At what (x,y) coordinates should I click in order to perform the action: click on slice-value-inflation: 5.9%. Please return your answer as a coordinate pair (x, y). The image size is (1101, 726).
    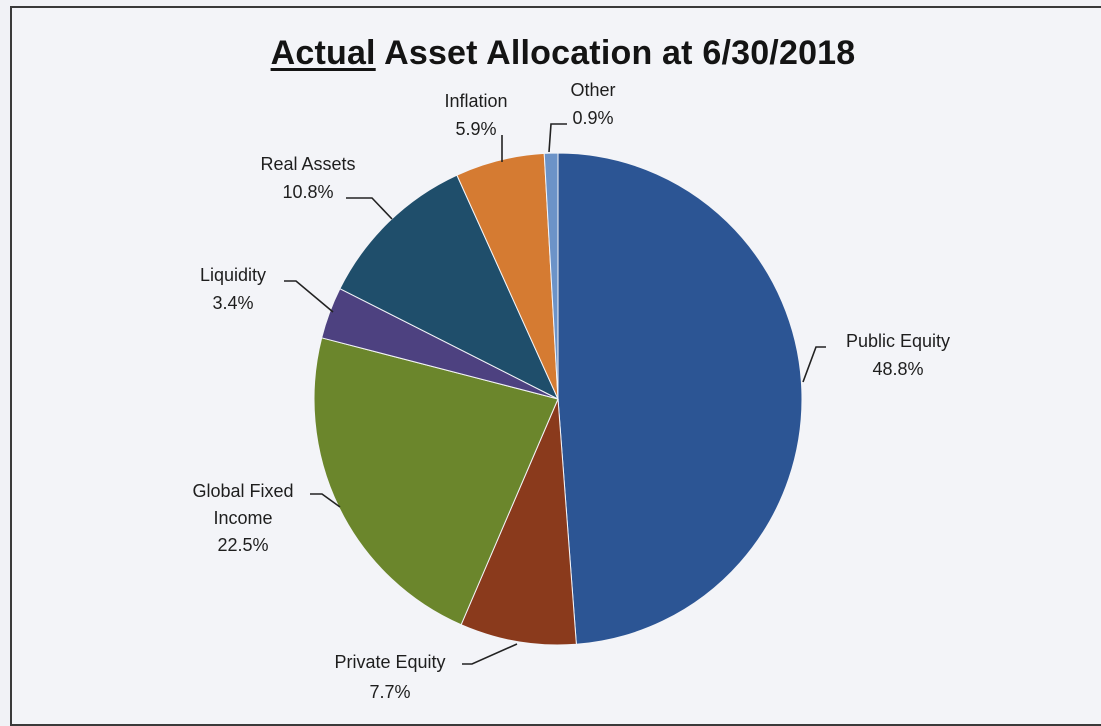
    Looking at the image, I should click on (475, 129).